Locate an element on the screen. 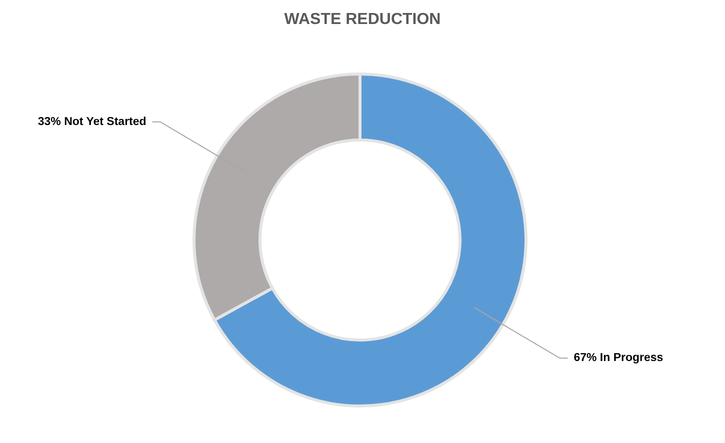  slice-label: 67% In Progress is located at coordinates (619, 358).